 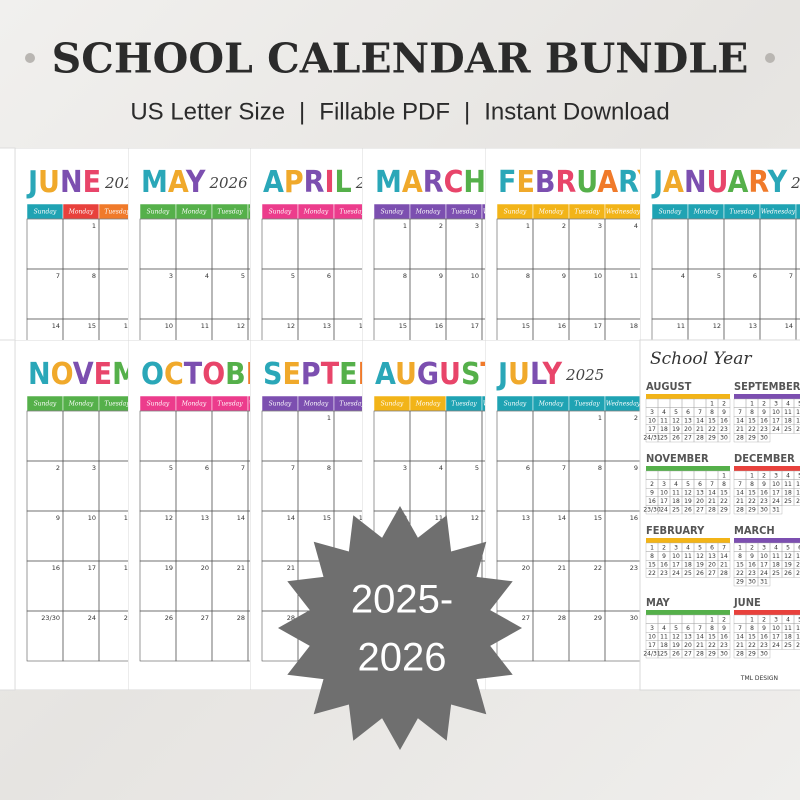 I want to click on year: 2025, so click(x=584, y=375).